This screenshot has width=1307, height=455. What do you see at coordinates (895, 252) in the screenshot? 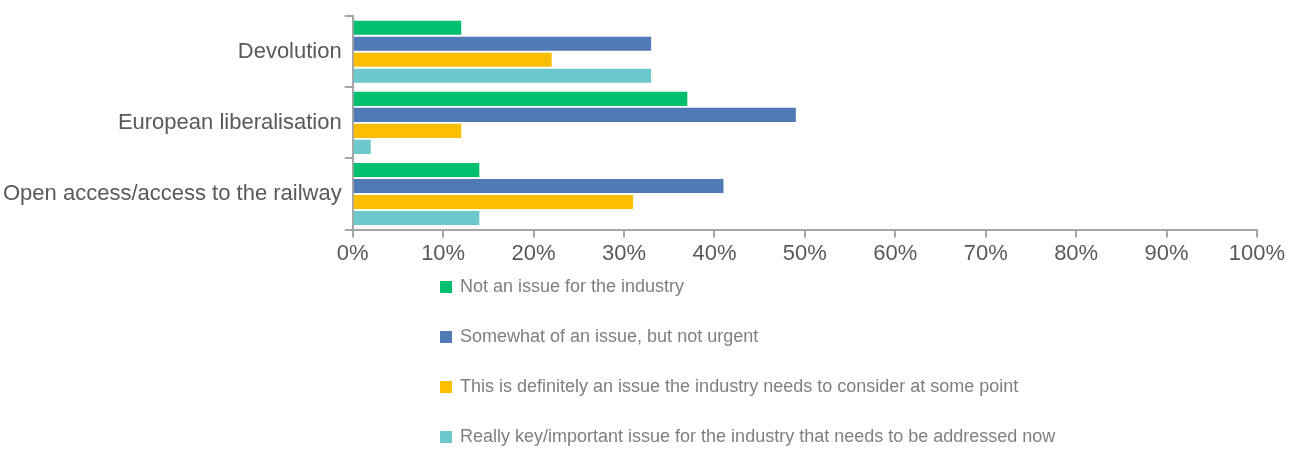
I see `x-tick-label: 60%` at bounding box center [895, 252].